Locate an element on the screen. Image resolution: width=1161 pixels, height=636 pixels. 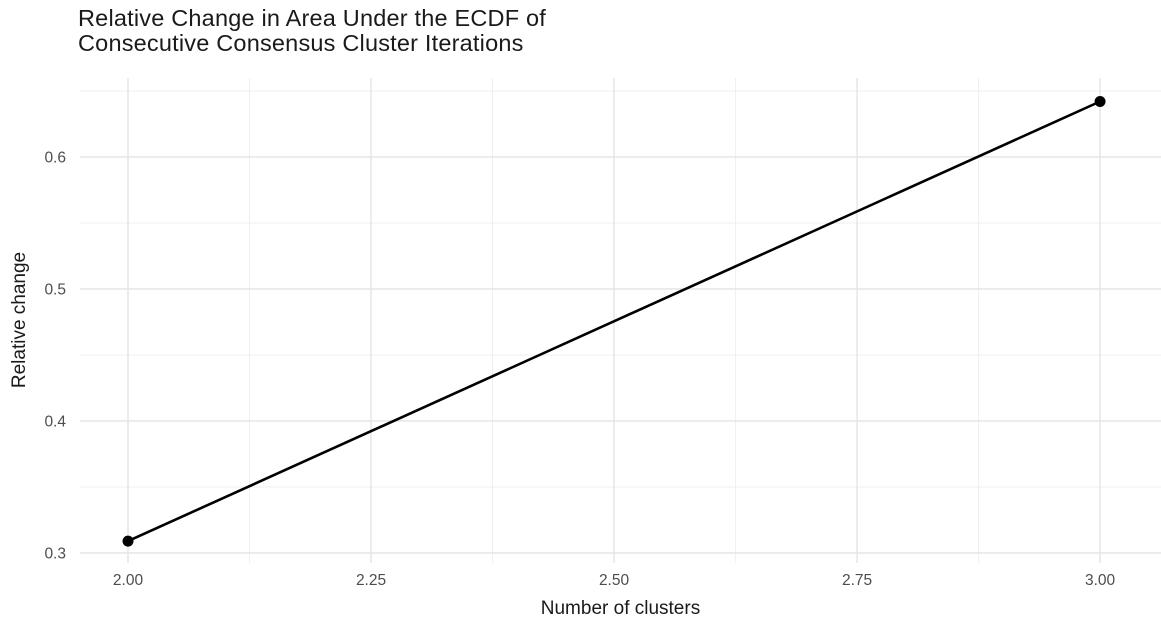
x-tick-label: 2.00 is located at coordinates (128, 580).